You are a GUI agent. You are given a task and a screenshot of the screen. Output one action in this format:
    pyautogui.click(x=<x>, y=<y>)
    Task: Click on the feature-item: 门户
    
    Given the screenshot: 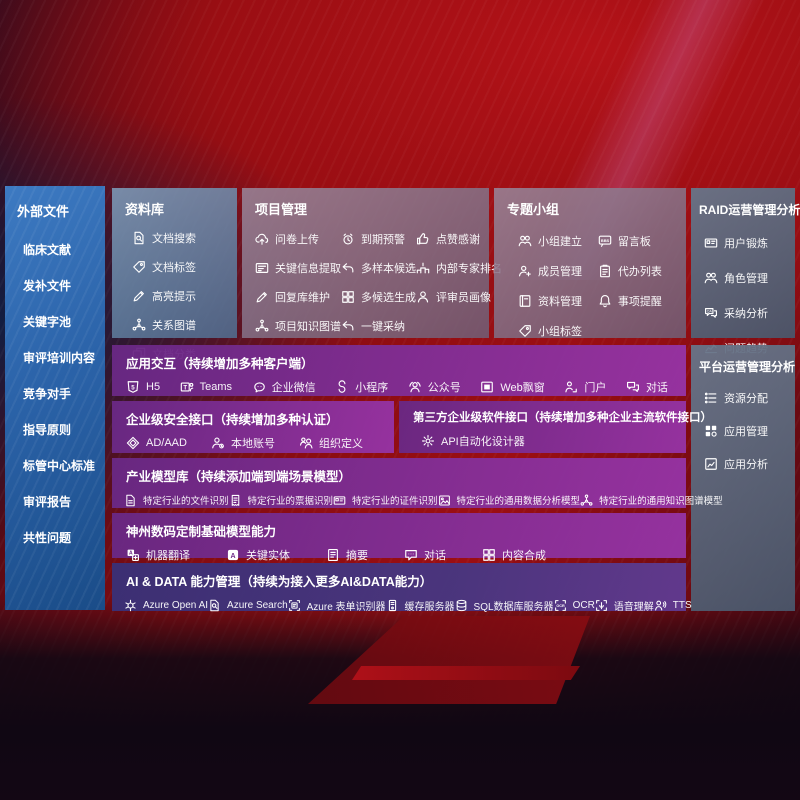 What is the action you would take?
    pyautogui.click(x=585, y=387)
    